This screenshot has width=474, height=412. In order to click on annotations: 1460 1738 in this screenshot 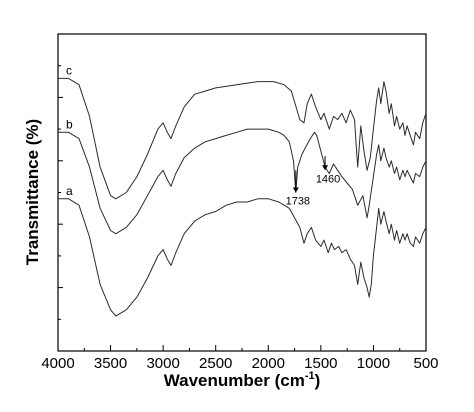, I will do `click(313, 182)`.